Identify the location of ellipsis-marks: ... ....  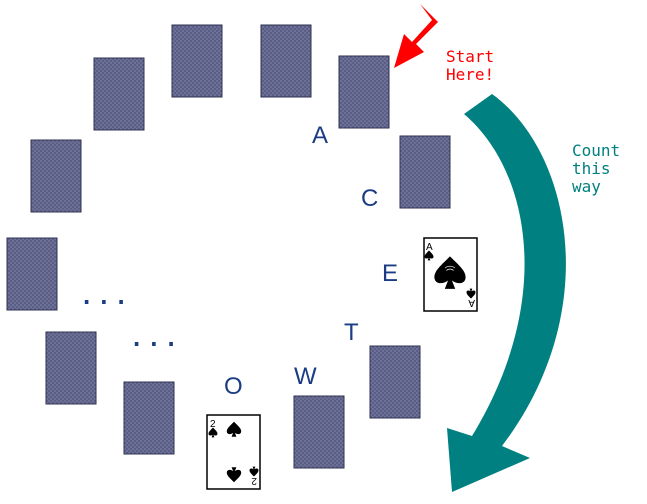
(131, 318).